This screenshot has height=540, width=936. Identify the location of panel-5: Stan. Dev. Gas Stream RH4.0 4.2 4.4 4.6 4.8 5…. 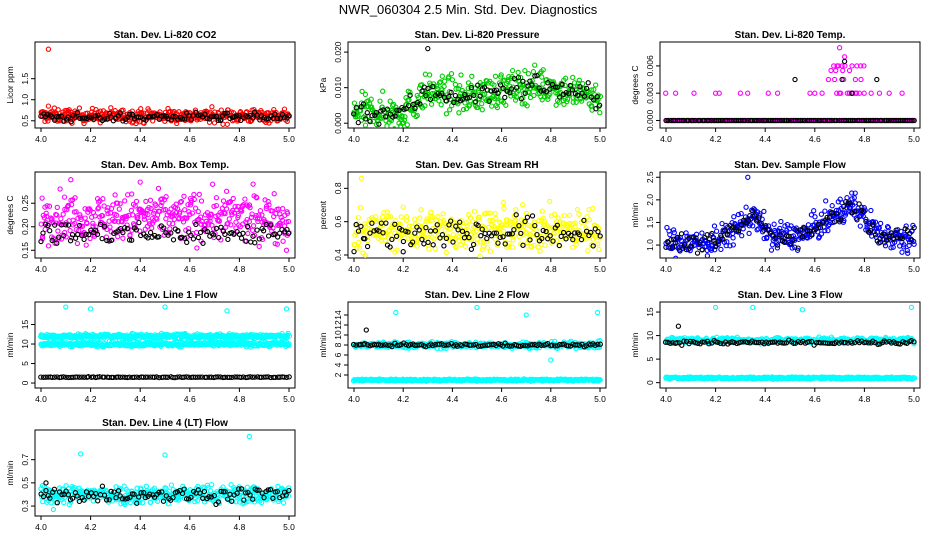
(462, 217).